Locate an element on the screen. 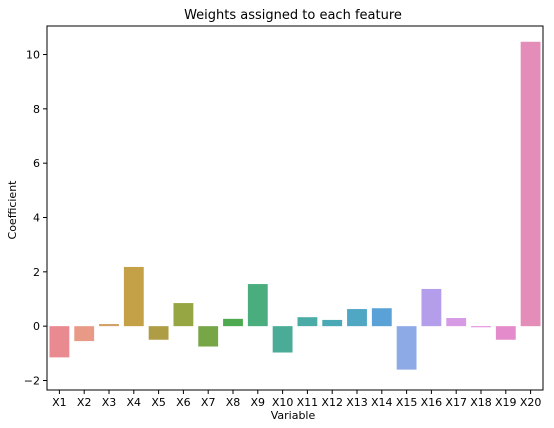 The width and height of the screenshot is (554, 428). x-tick-label-x4: X4 is located at coordinates (134, 402).